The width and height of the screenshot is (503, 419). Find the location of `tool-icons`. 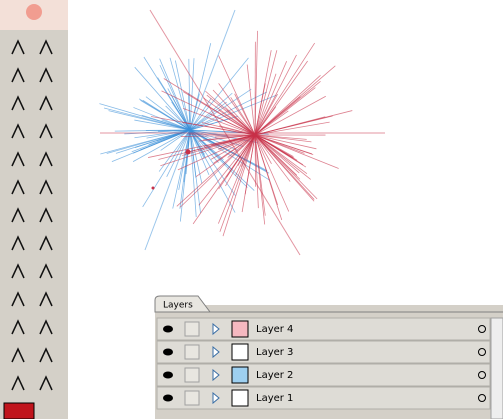

tool-icons is located at coordinates (32, 215).